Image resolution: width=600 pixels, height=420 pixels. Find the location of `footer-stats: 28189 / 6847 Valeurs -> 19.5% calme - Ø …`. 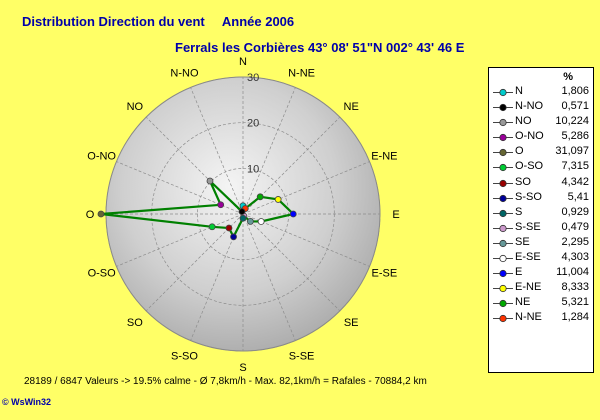

footer-stats: 28189 / 6847 Valeurs -> 19.5% calme - Ø … is located at coordinates (225, 381).